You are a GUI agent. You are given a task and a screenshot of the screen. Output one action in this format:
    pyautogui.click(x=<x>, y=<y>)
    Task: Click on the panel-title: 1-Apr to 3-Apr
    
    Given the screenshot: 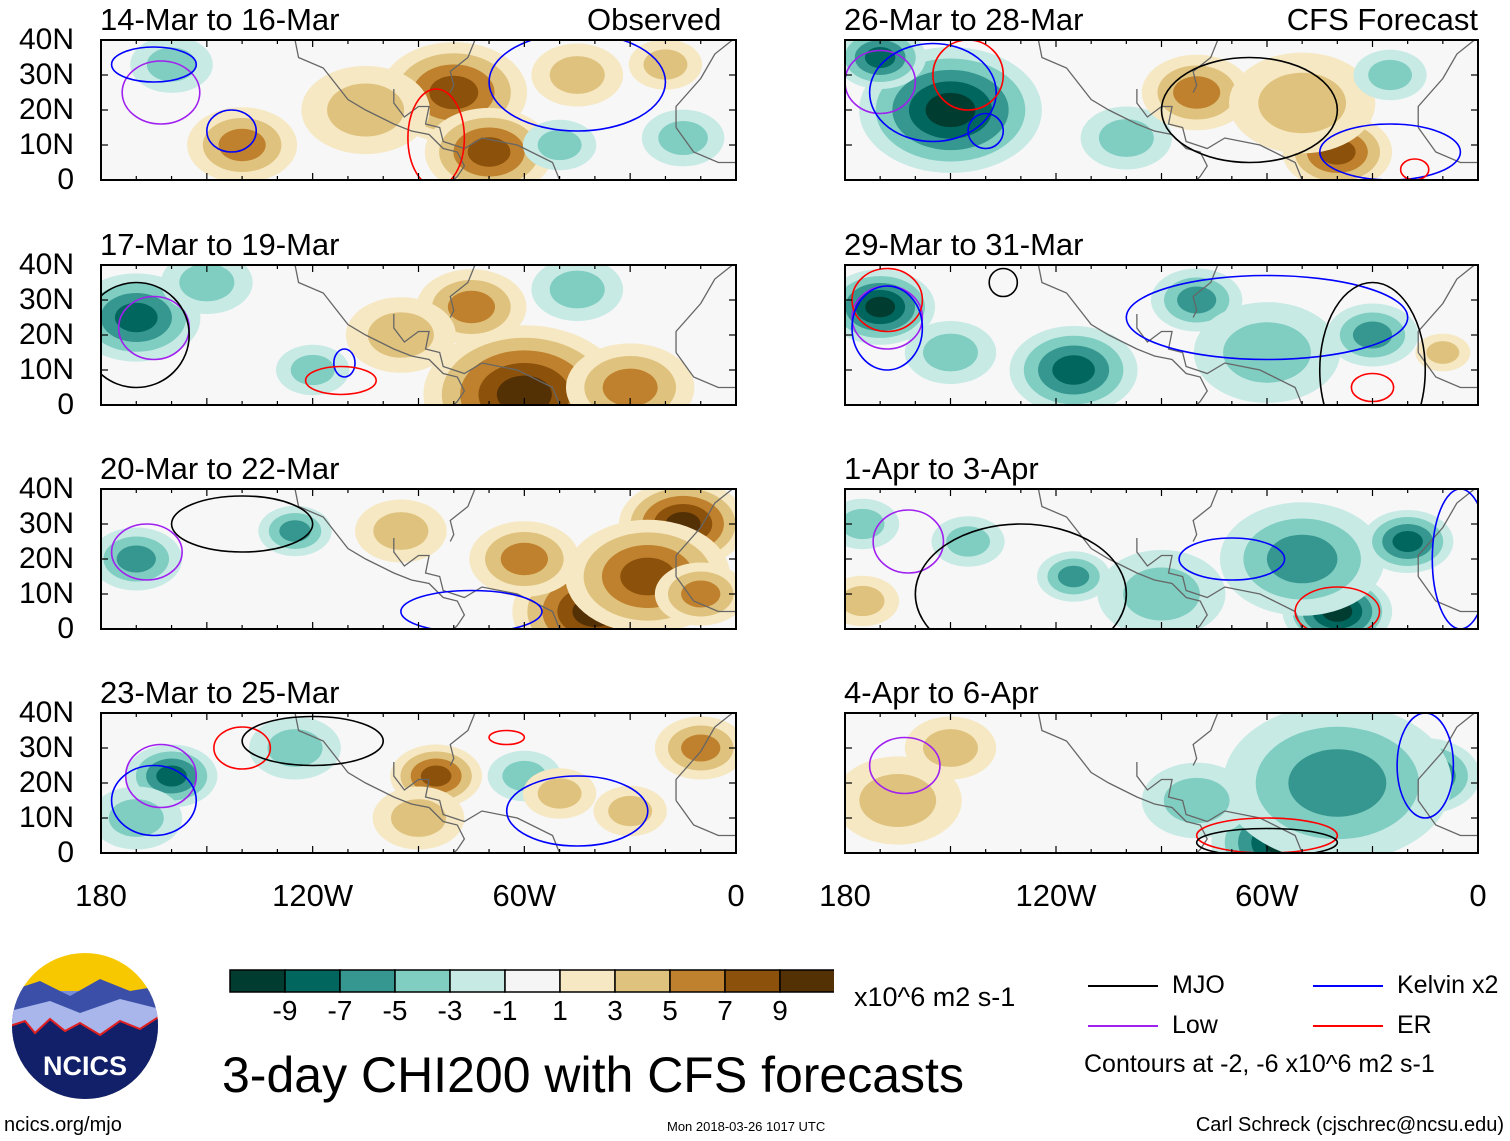 What is the action you would take?
    pyautogui.click(x=941, y=468)
    